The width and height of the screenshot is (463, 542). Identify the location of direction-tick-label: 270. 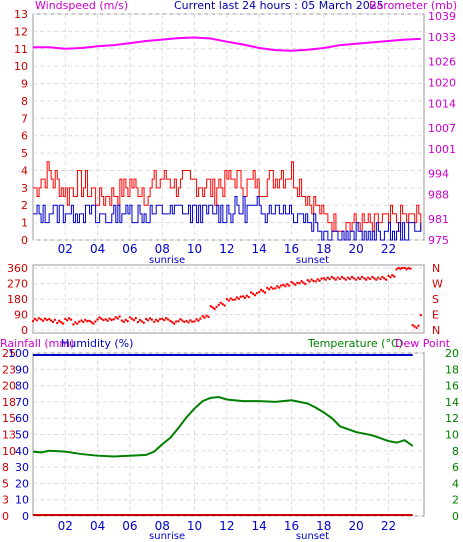
(17, 284).